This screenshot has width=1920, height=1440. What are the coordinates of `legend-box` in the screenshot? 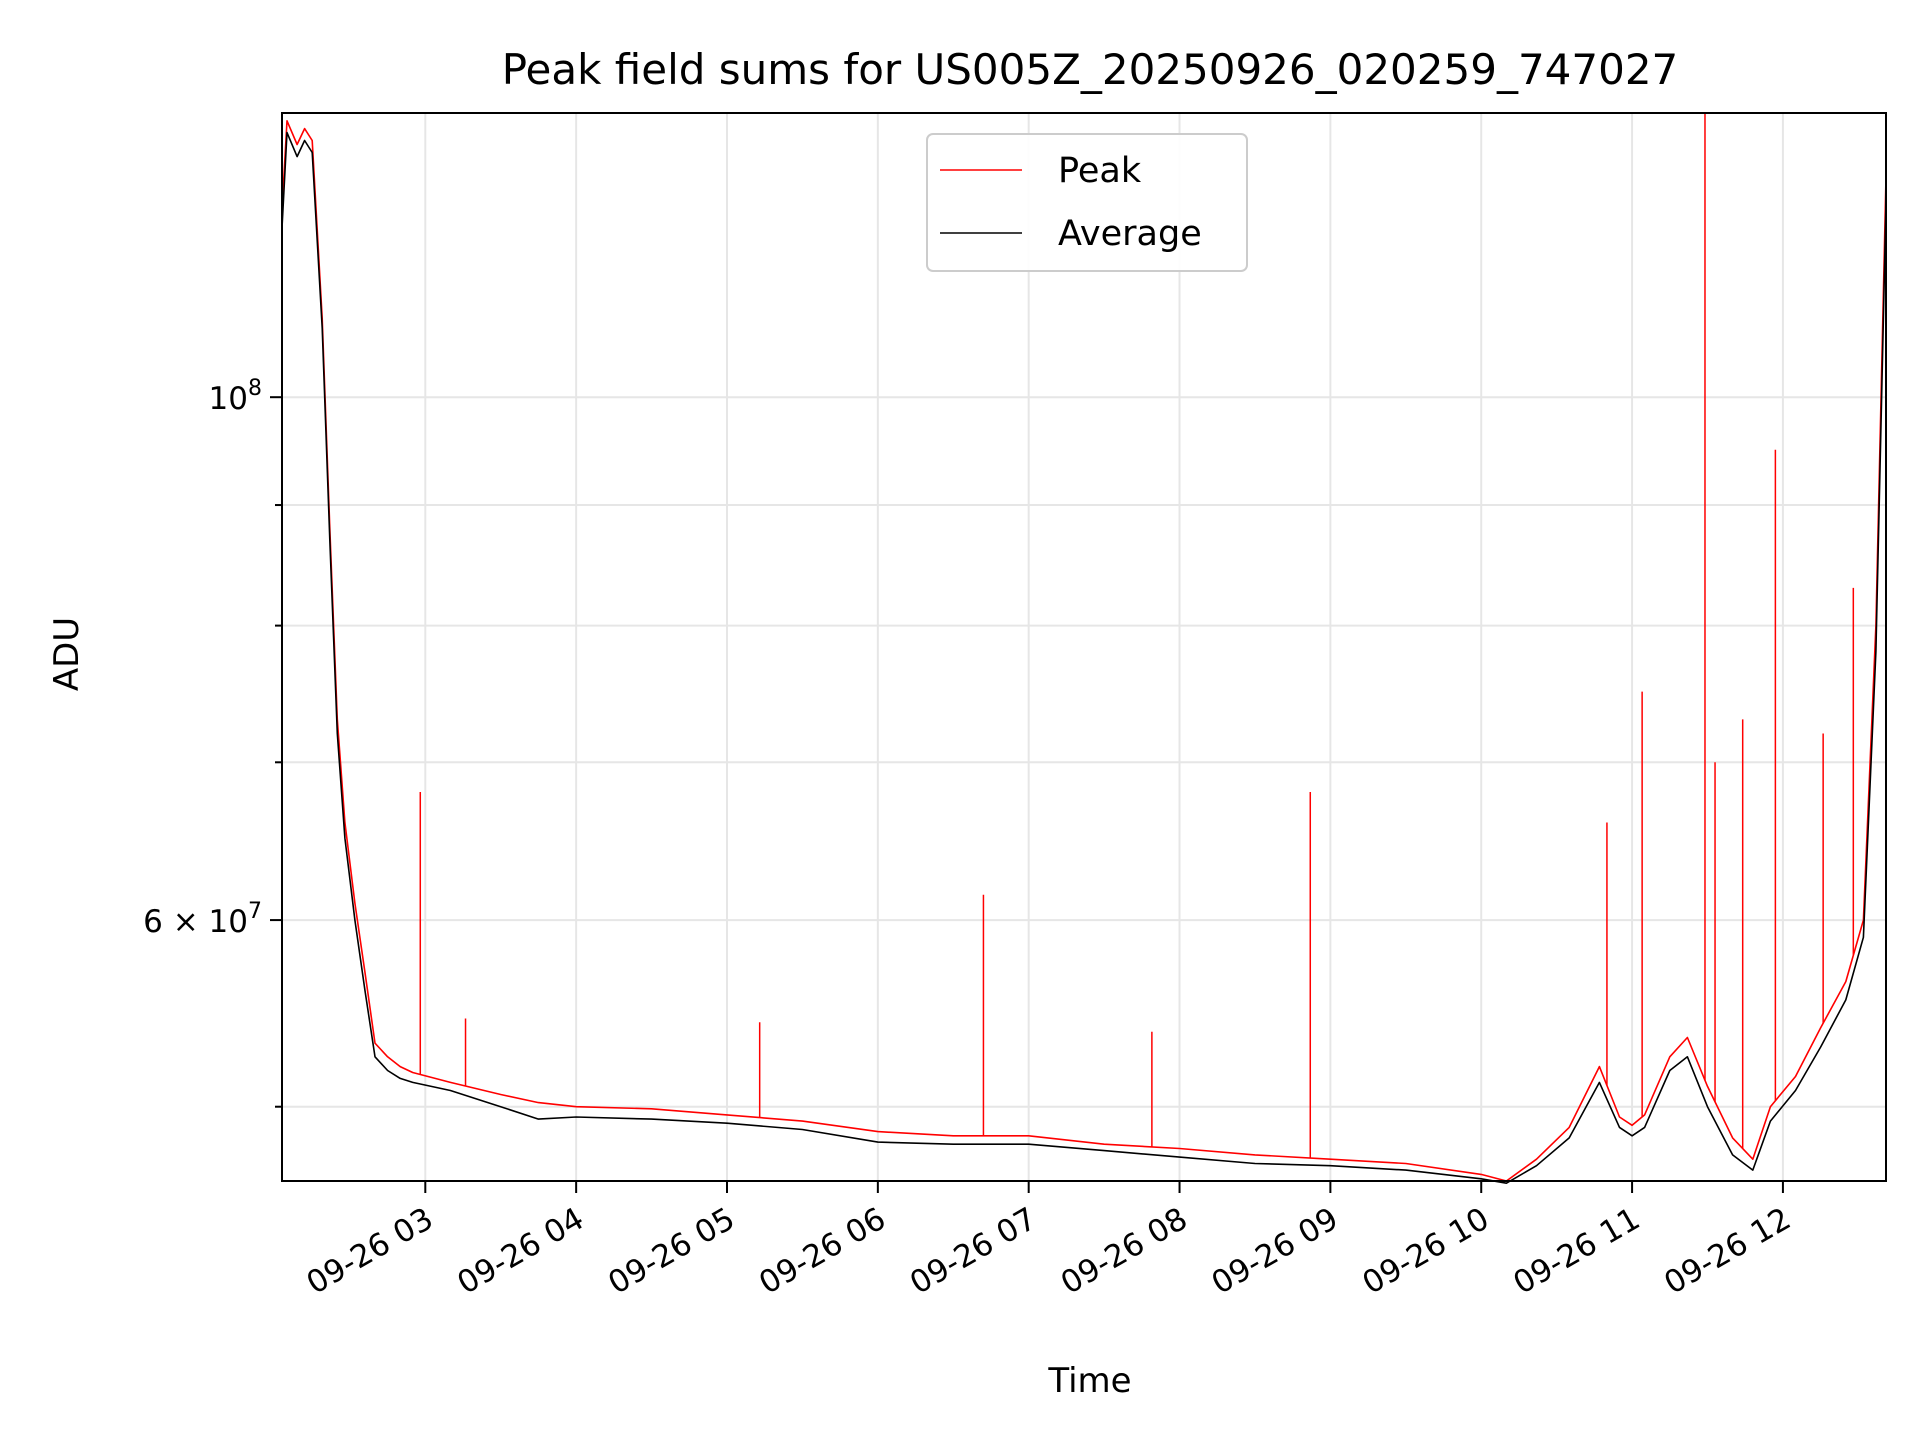 It's located at (1087, 202).